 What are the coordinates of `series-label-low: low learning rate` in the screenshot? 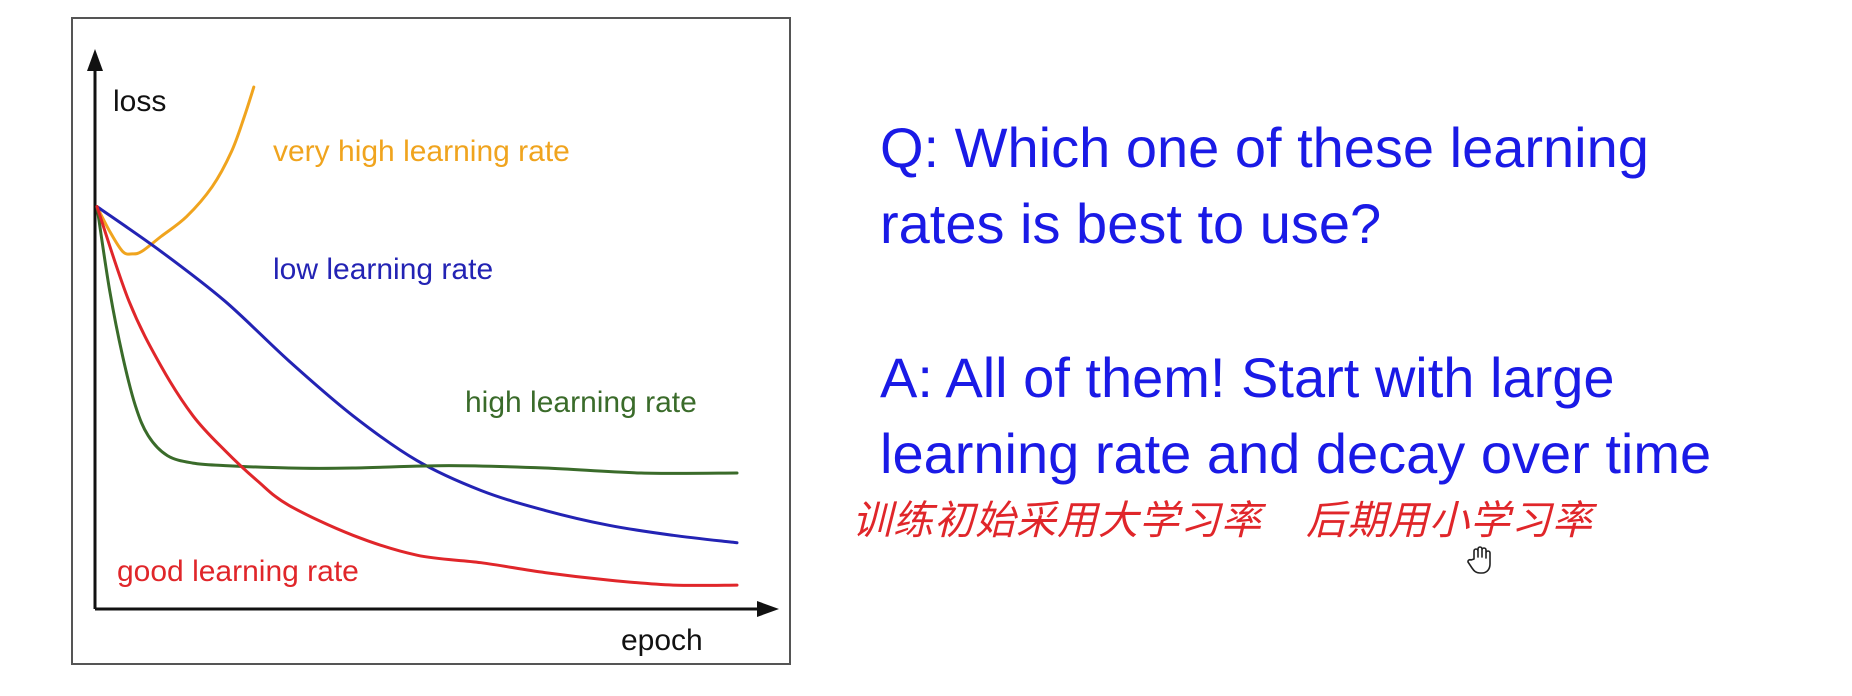 It's located at (383, 269).